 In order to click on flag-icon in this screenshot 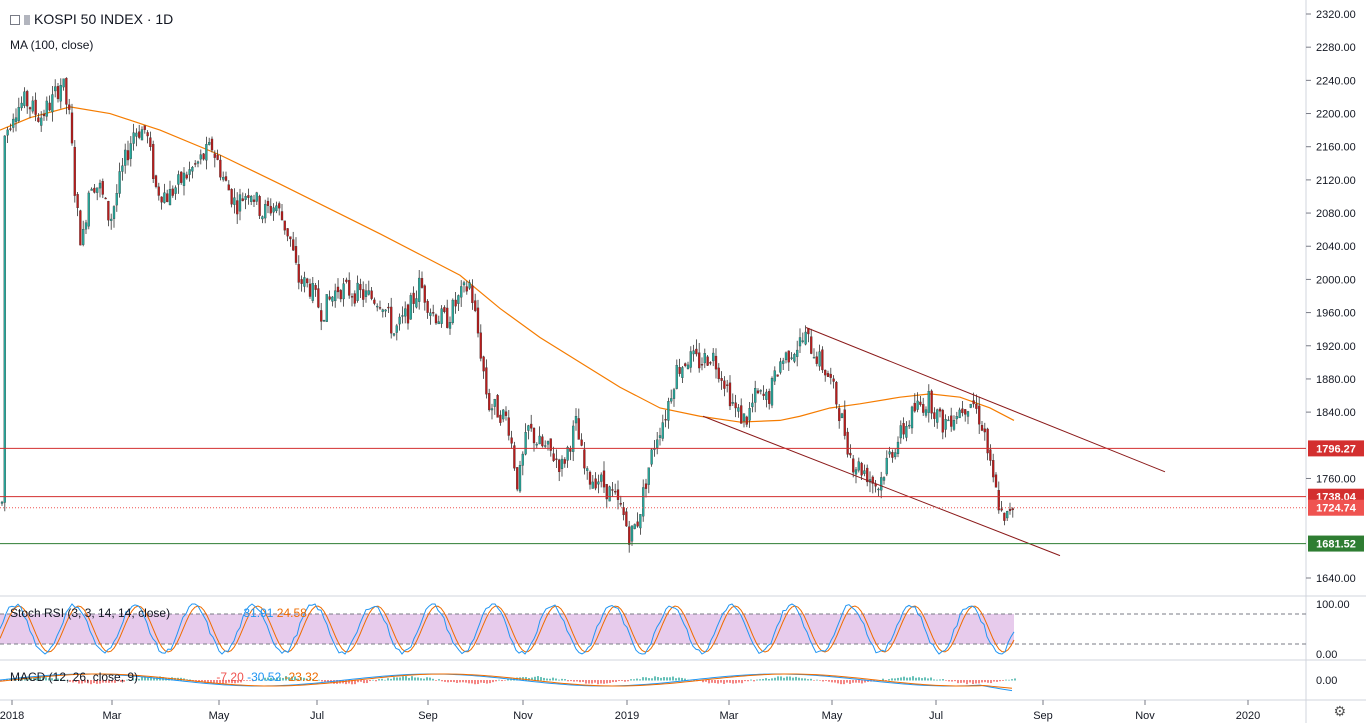, I will do `click(27, 20)`.